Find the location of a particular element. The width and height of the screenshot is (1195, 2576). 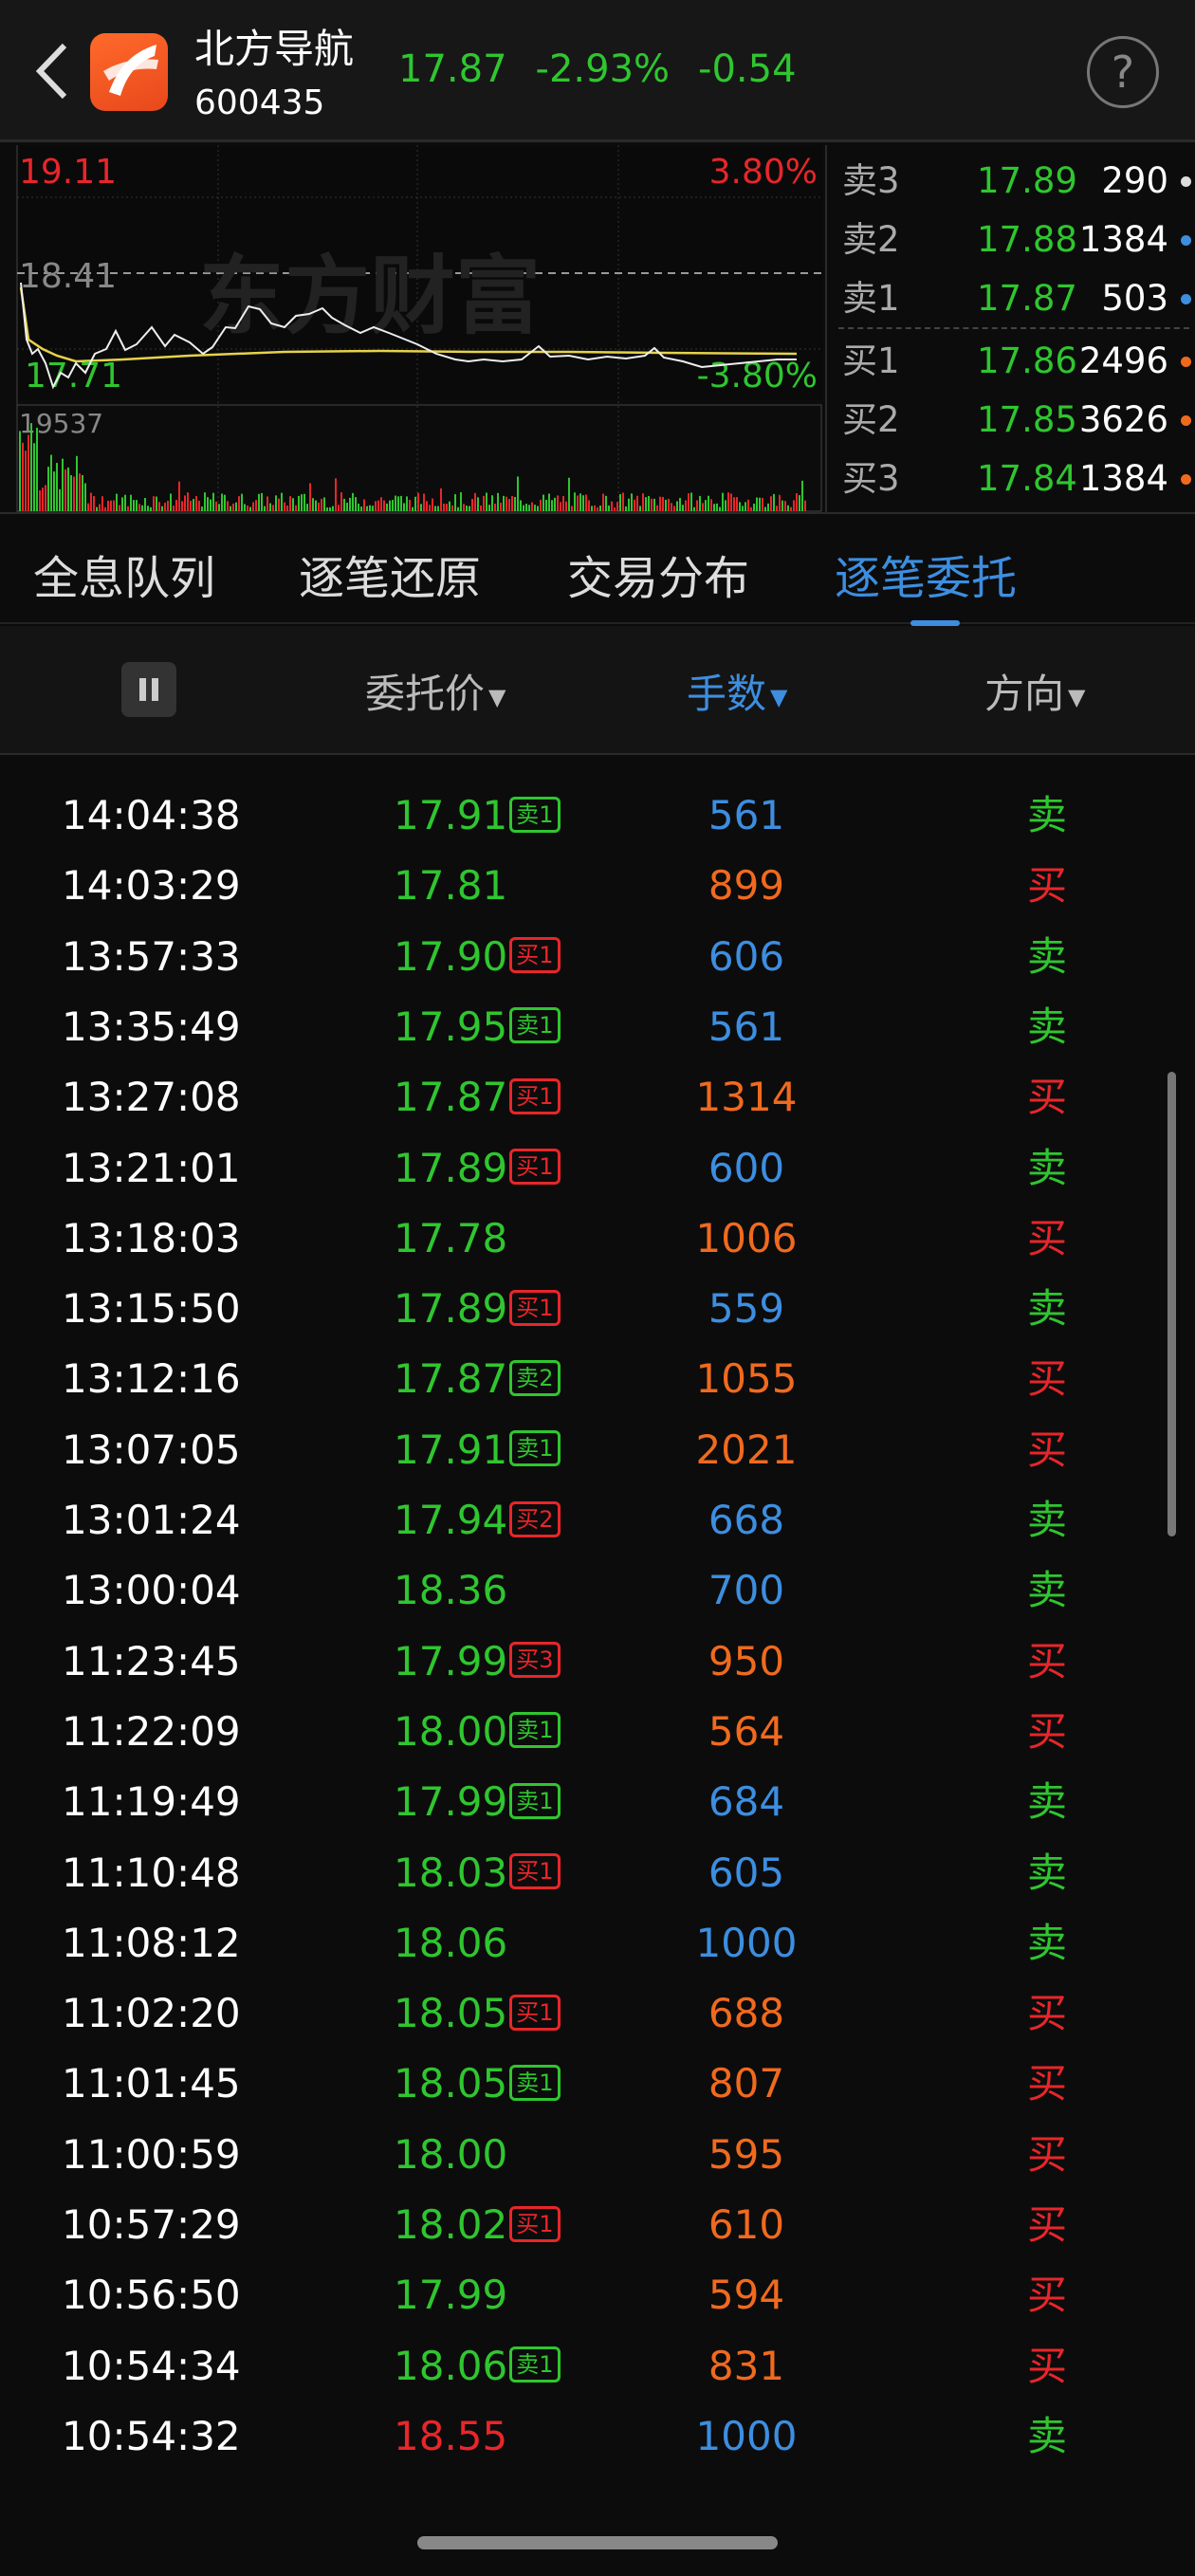

table-row: 11:00:59 18.00 595 买 is located at coordinates (593, 2155).